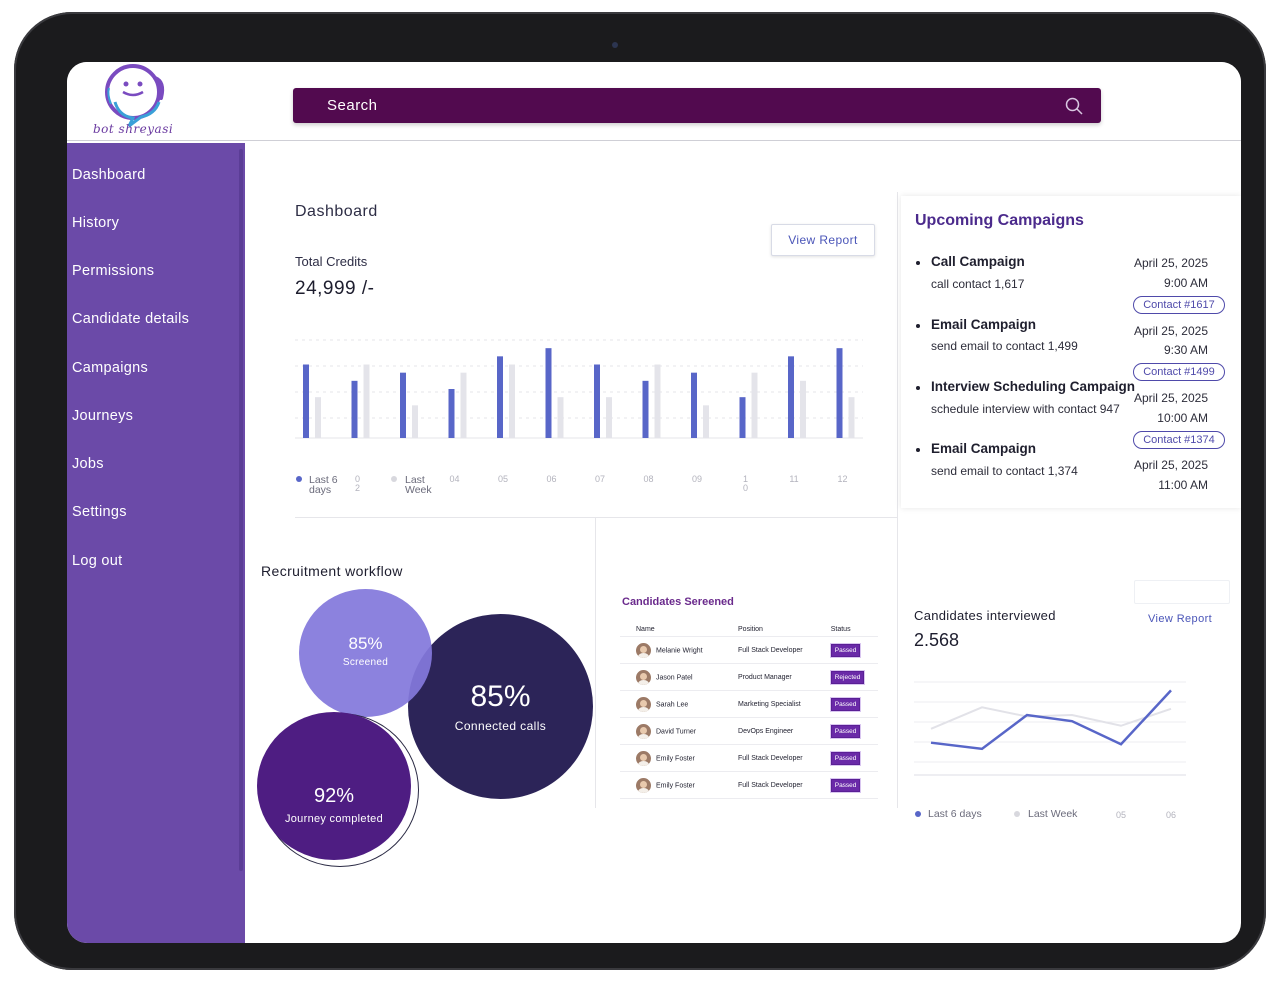 The image size is (1280, 981). What do you see at coordinates (1033, 386) in the screenshot?
I see `campaign-name: Interview Scheduling Campaign` at bounding box center [1033, 386].